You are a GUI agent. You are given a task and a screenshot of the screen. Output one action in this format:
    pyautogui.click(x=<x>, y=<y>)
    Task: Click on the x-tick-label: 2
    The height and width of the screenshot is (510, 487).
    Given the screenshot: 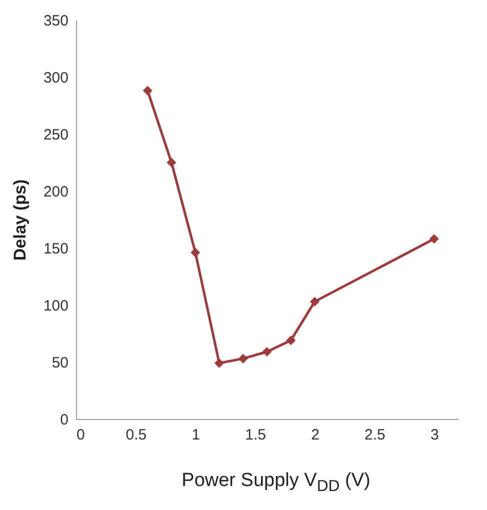 What is the action you would take?
    pyautogui.click(x=315, y=435)
    